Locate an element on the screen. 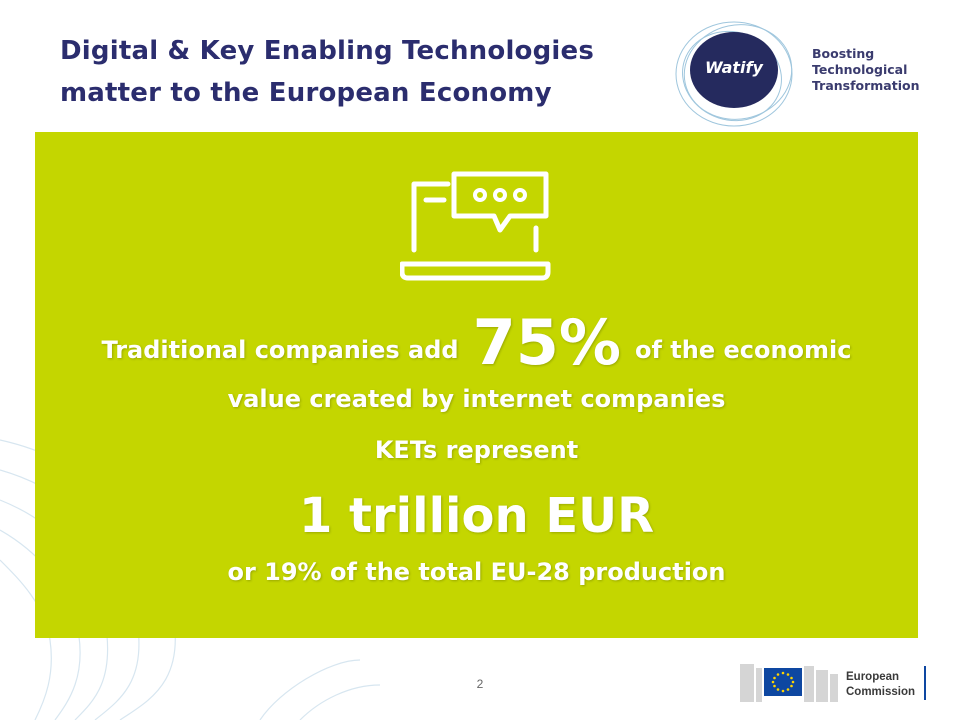 The height and width of the screenshot is (720, 960). tagline-line-2: Technological is located at coordinates (860, 69).